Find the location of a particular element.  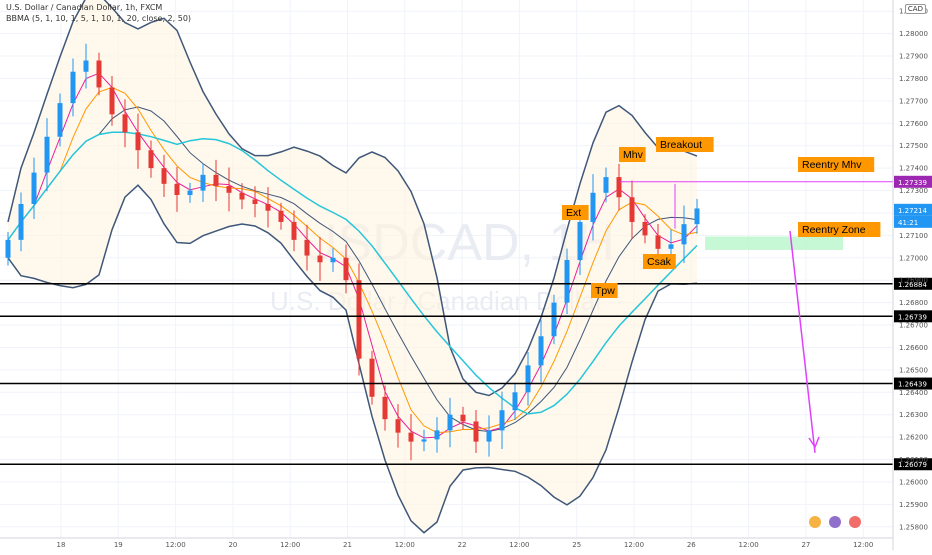

axis-price-badge-label: 1.27339 is located at coordinates (912, 183).